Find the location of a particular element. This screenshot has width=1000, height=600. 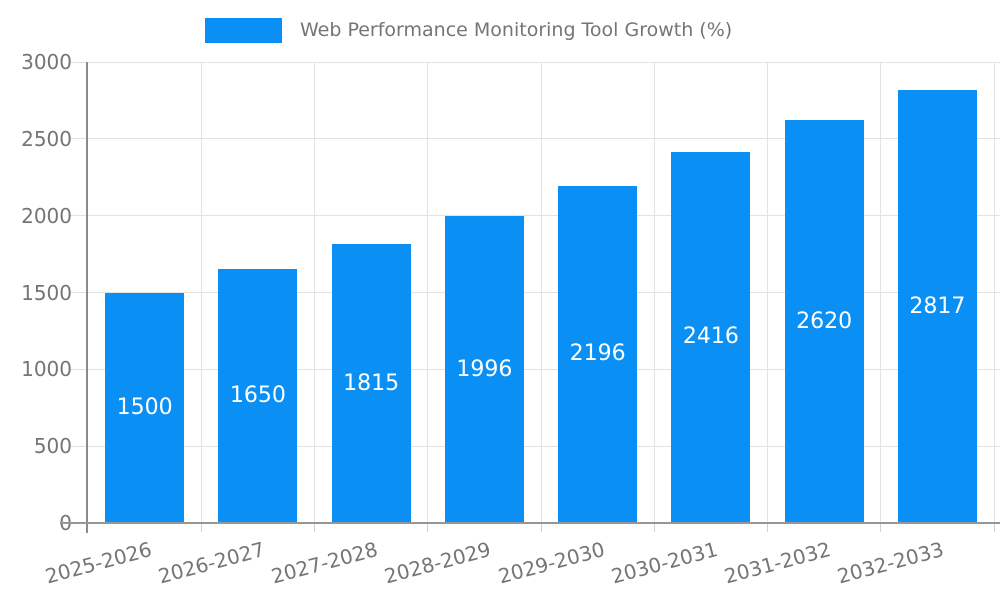

legend-swatch is located at coordinates (243, 30).